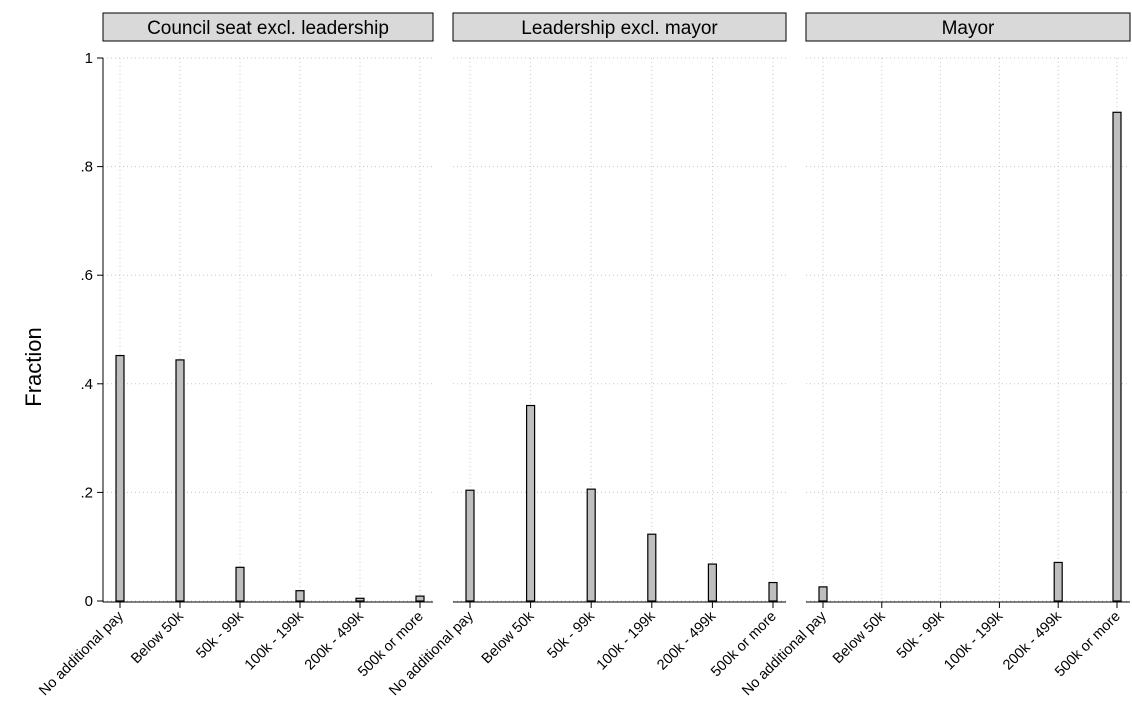  Describe the element at coordinates (89, 58) in the screenshot. I see `y-tick-label: 1` at that location.